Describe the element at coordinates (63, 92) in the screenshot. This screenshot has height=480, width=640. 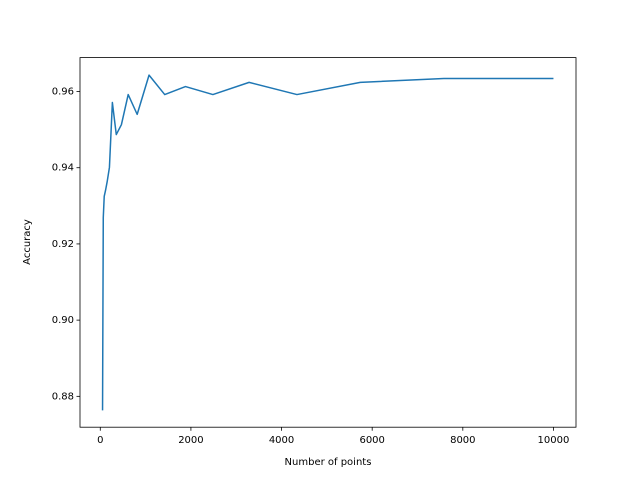
I see `y-tick-label: 0.96` at that location.